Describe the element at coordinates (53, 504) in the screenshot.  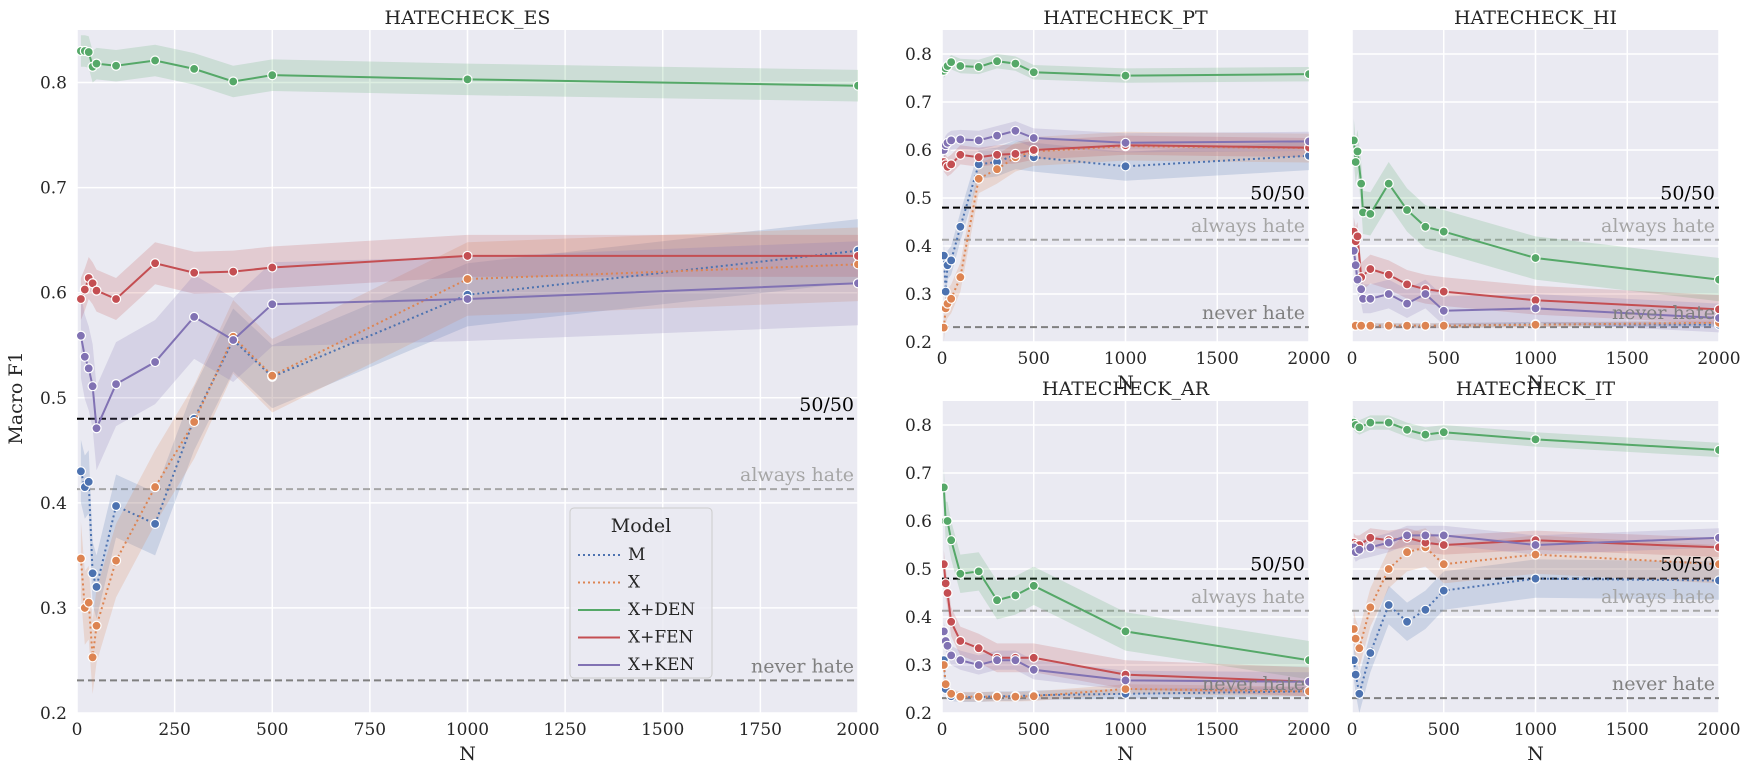
I see `y-tick-label: 0.4` at that location.